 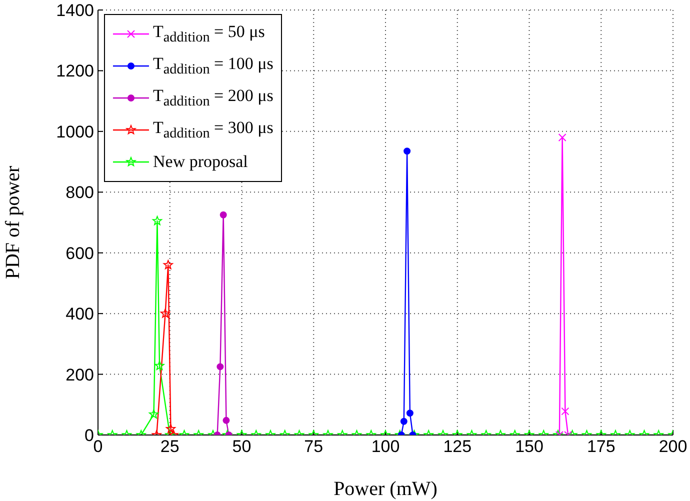 What do you see at coordinates (213, 66) in the screenshot?
I see `legend-label: T$_{addition}$ = 100 μs` at bounding box center [213, 66].